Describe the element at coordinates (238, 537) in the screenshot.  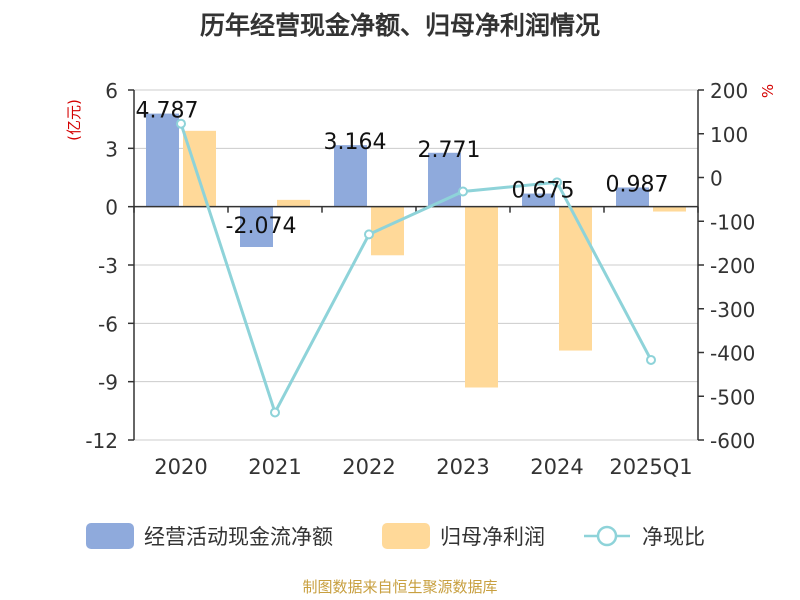
I see `legend-label-cash: 经营活动现金流净额` at that location.